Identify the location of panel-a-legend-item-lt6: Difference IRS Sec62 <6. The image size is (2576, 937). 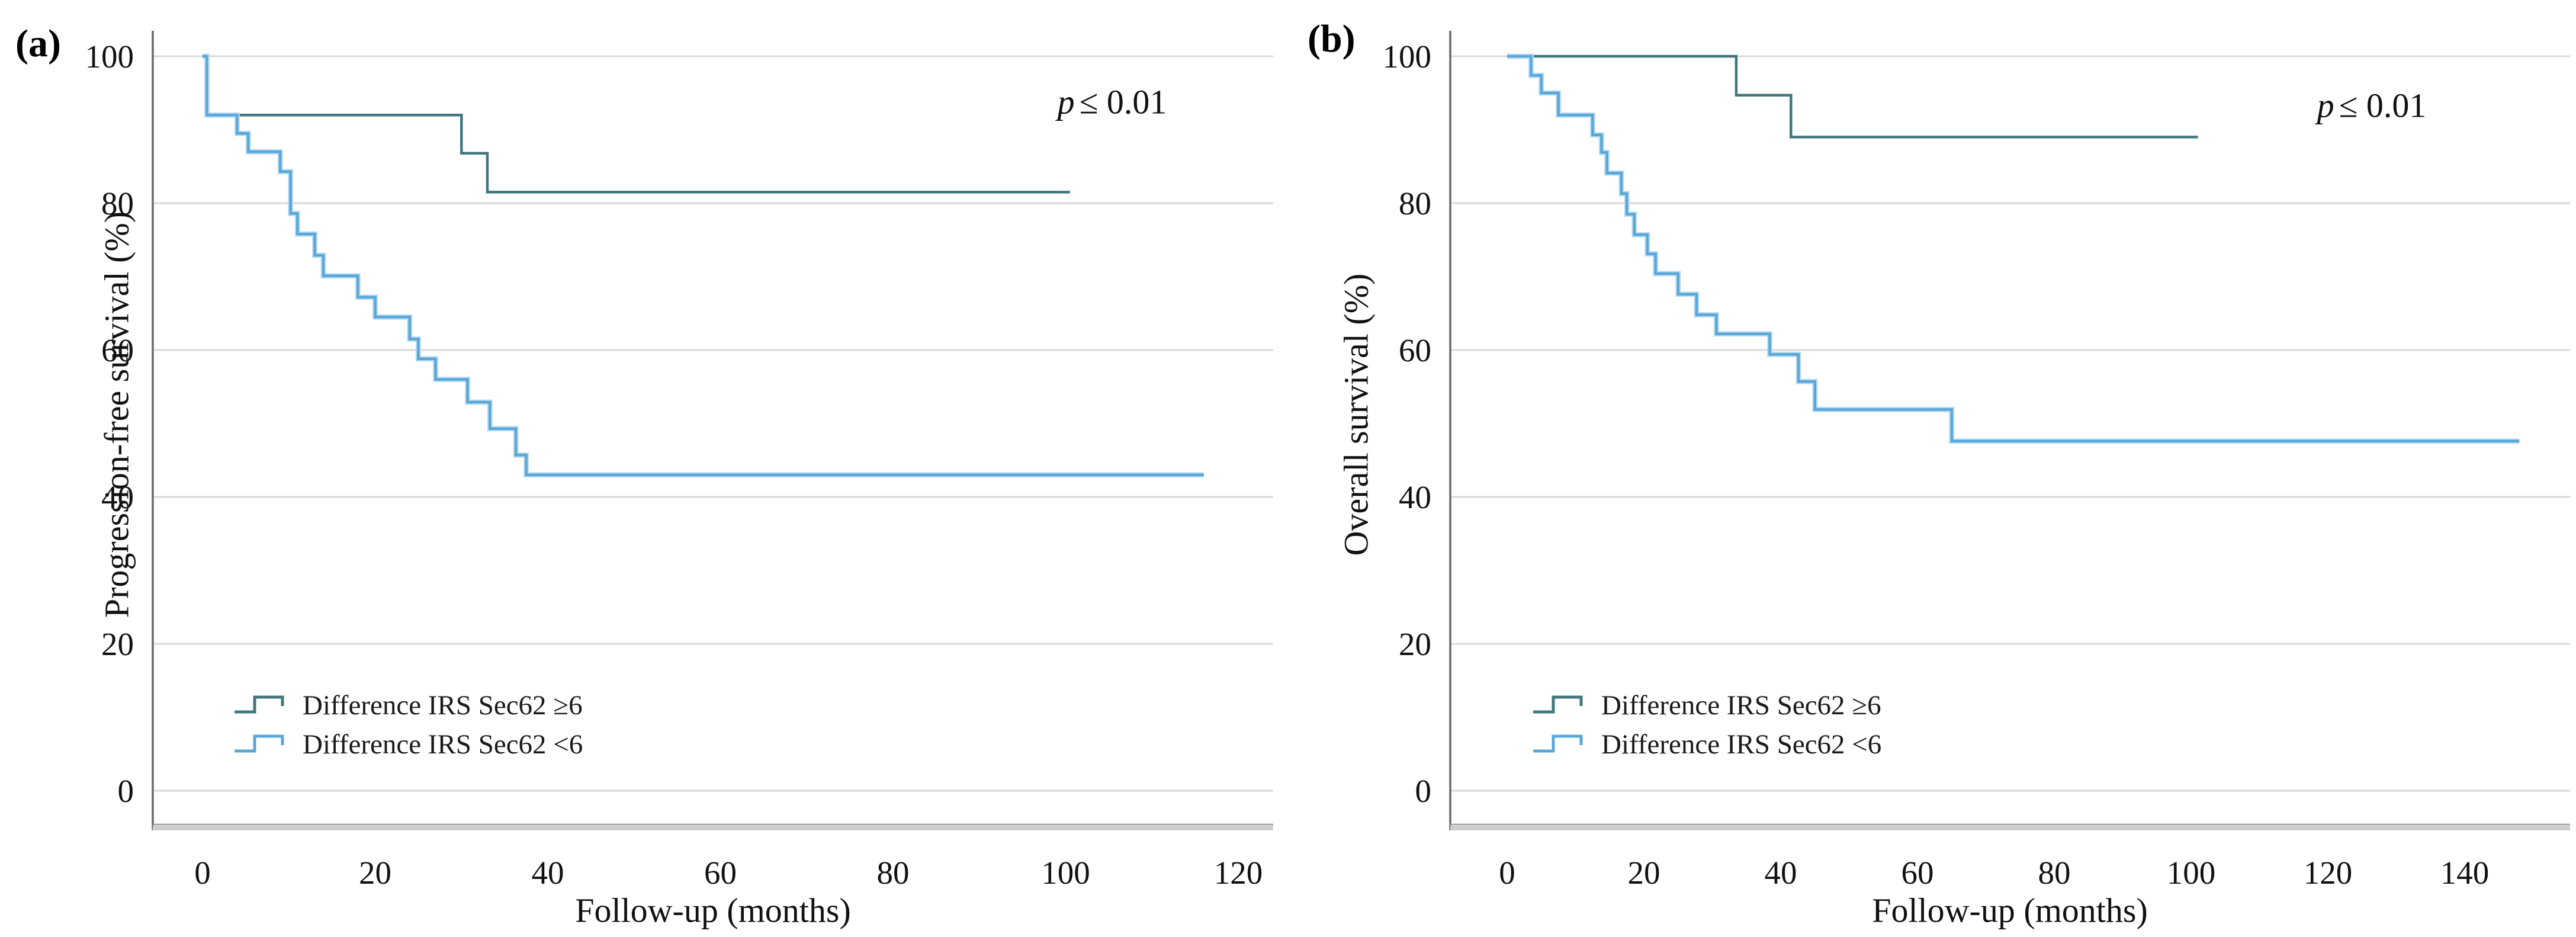
(408, 744).